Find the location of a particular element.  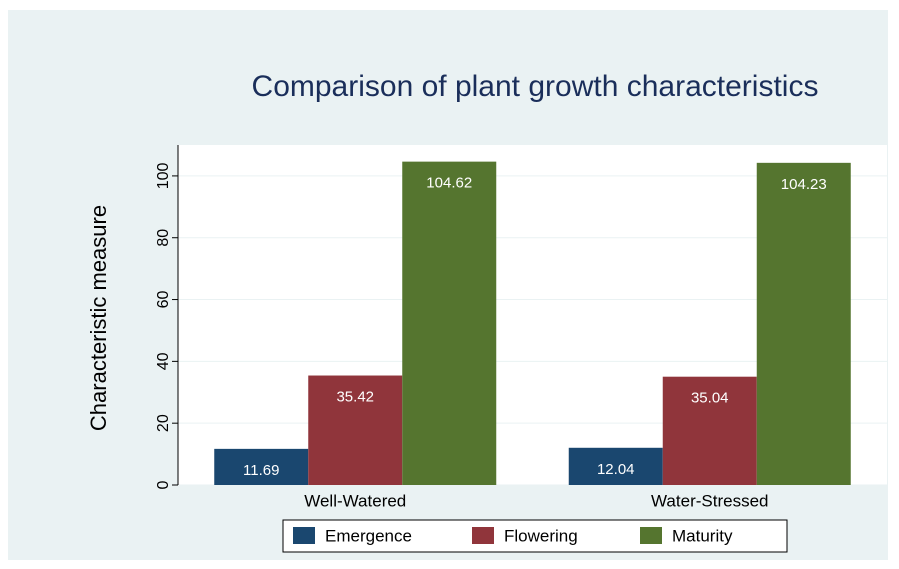

value-label: 35.42 is located at coordinates (355, 396).